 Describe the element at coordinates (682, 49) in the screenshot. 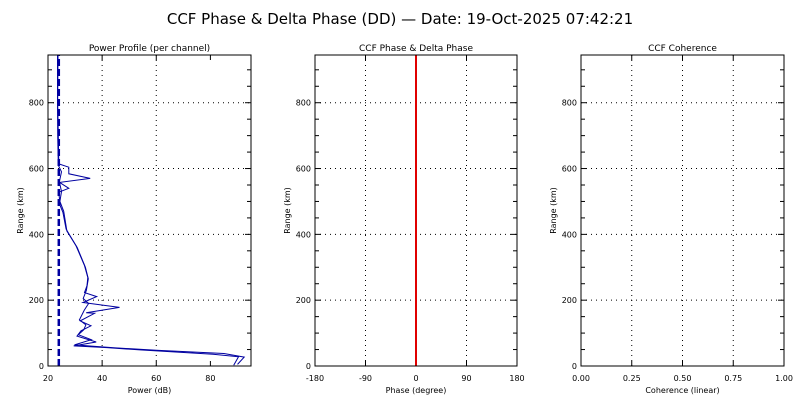

I see `panel-title: CCF Coherence` at that location.